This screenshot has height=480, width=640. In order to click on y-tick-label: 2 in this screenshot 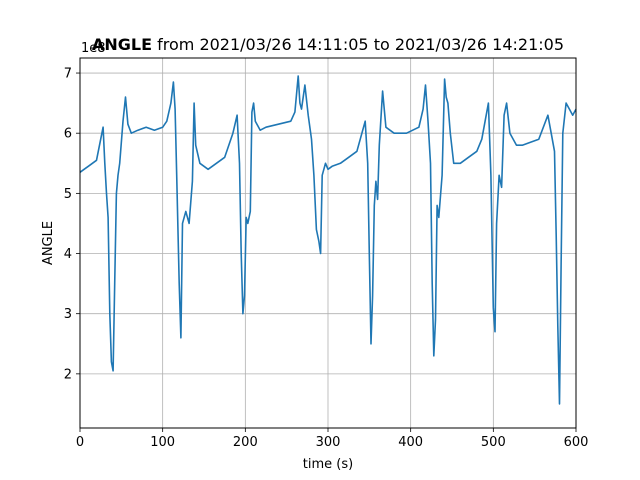, I will do `click(68, 374)`.